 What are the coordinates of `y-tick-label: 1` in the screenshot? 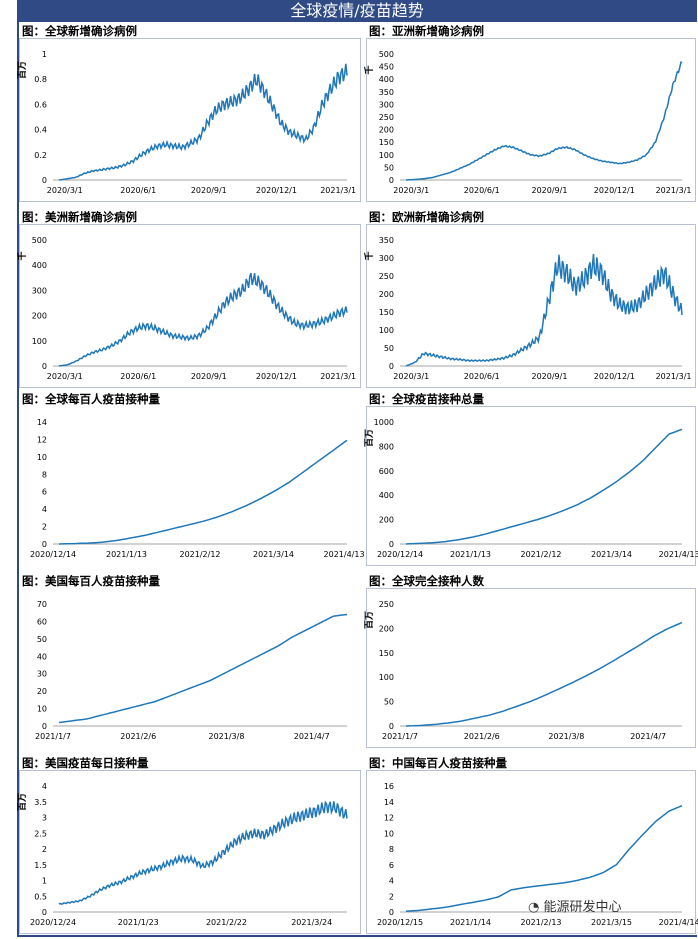 It's located at (44, 54).